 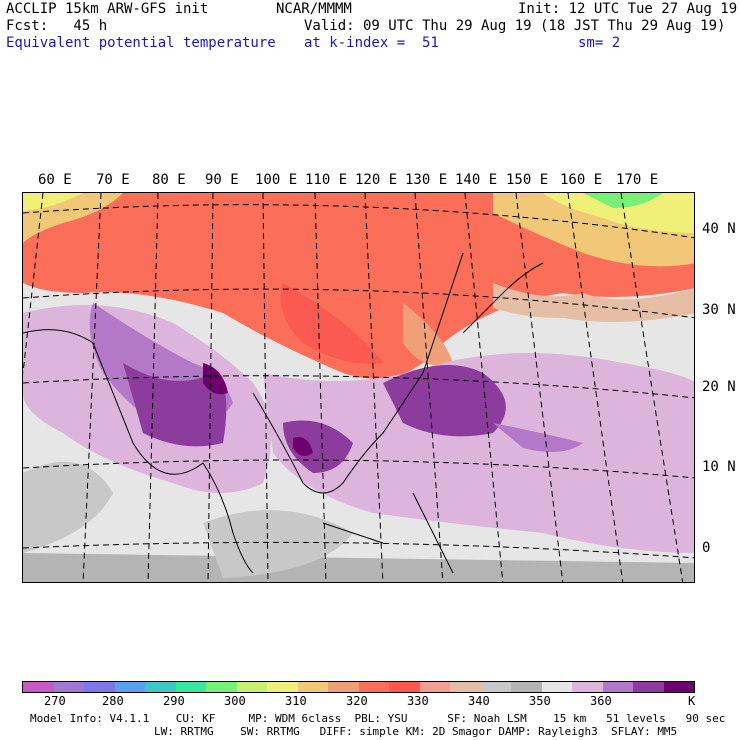 I want to click on colorbar-unit-label: K, so click(x=692, y=701).